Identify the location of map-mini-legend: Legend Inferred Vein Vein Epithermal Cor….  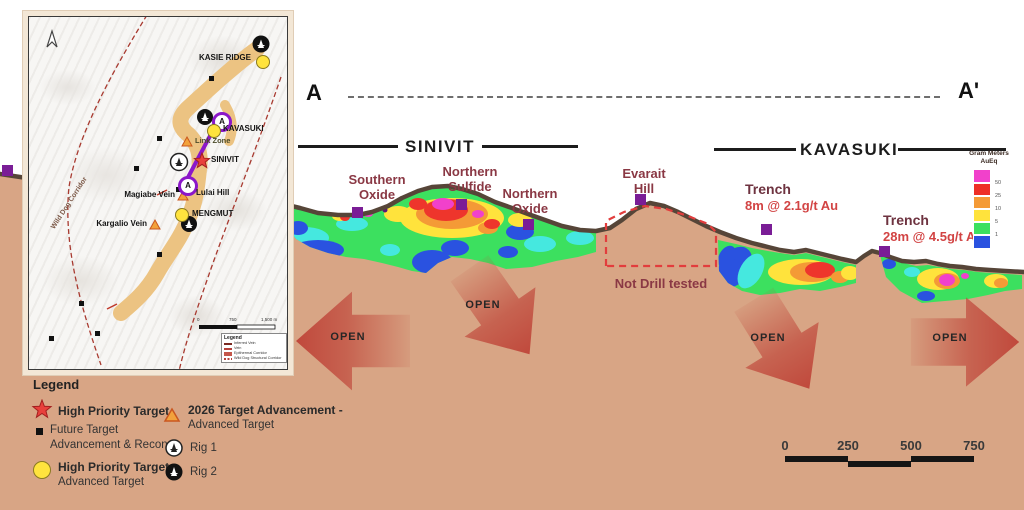
(254, 348).